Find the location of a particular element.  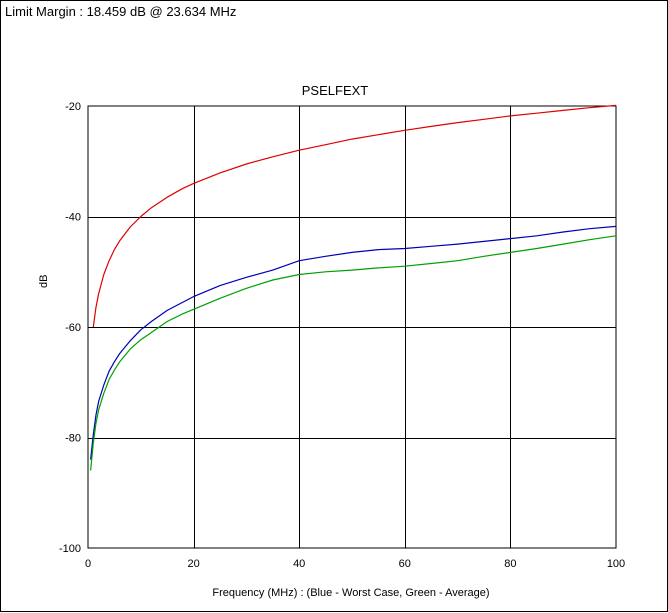

y-tick-label: -20 is located at coordinates (73, 107).